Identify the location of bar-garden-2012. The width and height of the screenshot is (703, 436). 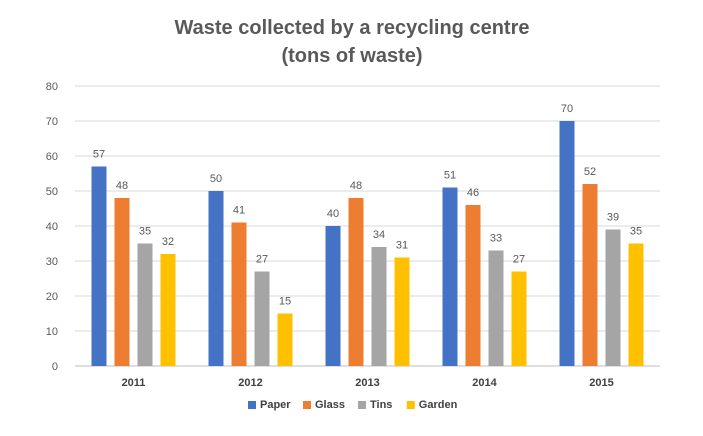
(285, 339).